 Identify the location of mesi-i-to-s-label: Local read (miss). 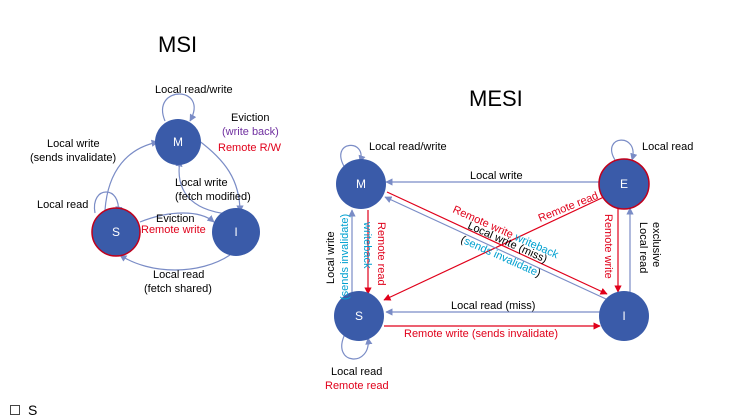
(493, 306).